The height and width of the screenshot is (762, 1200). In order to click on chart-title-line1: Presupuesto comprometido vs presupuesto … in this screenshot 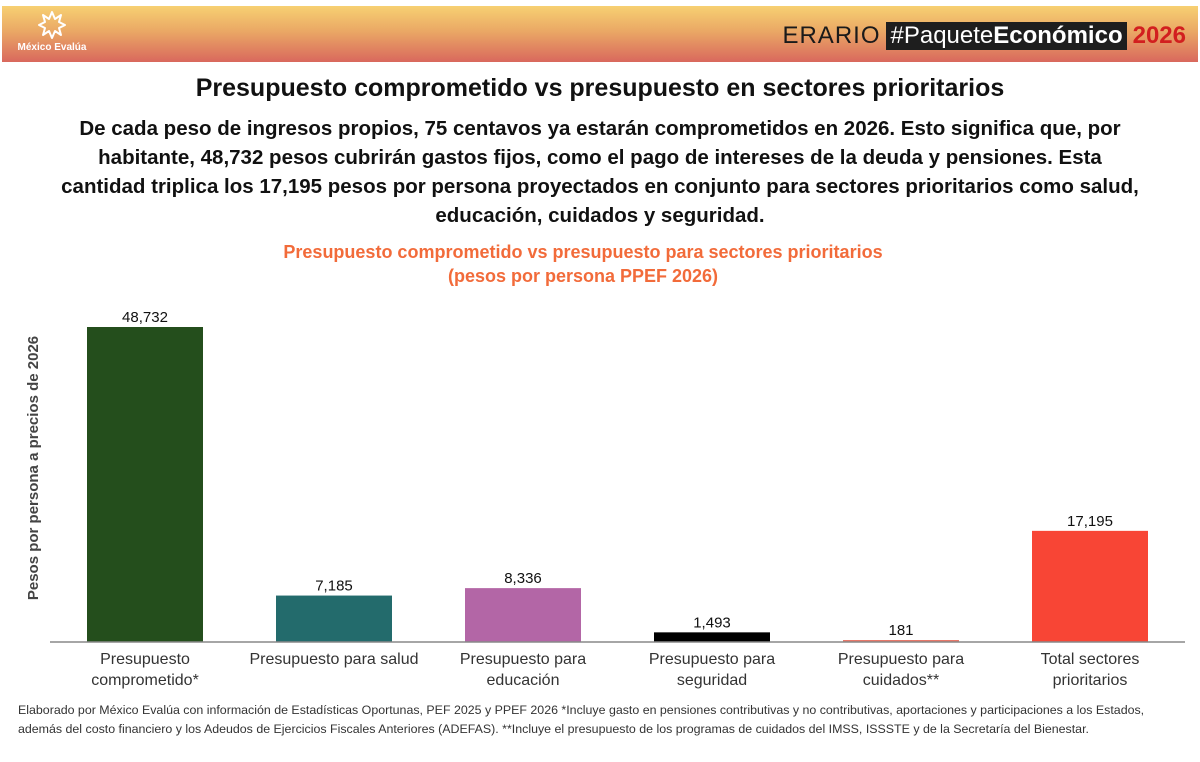, I will do `click(583, 252)`.